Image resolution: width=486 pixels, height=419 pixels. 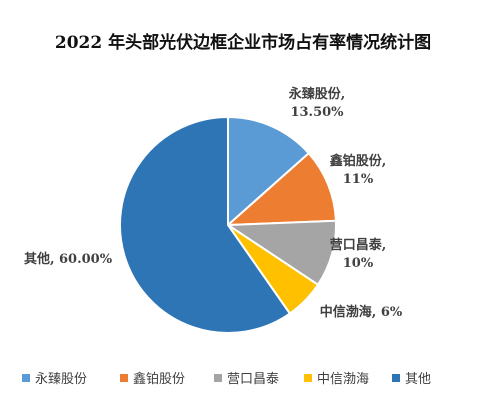 I want to click on legend-item-3: 营口昌泰, so click(x=246, y=379).